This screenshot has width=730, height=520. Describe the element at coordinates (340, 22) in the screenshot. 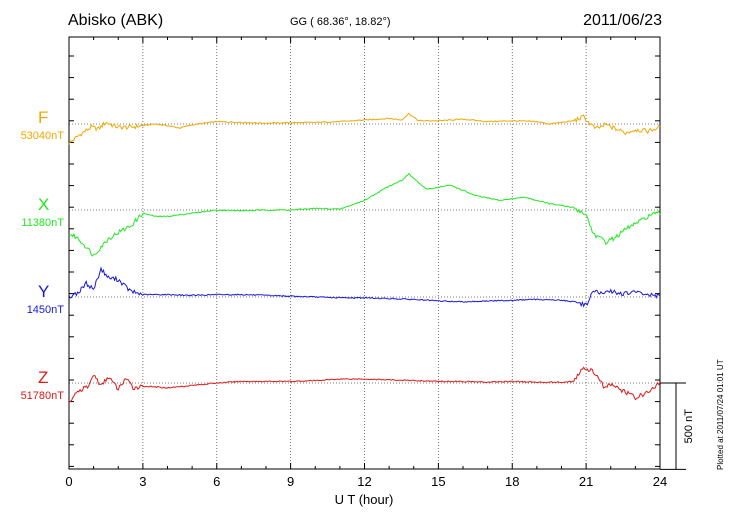

I see `geographic-coords: GG ( 68.36°, 18.82°)` at that location.